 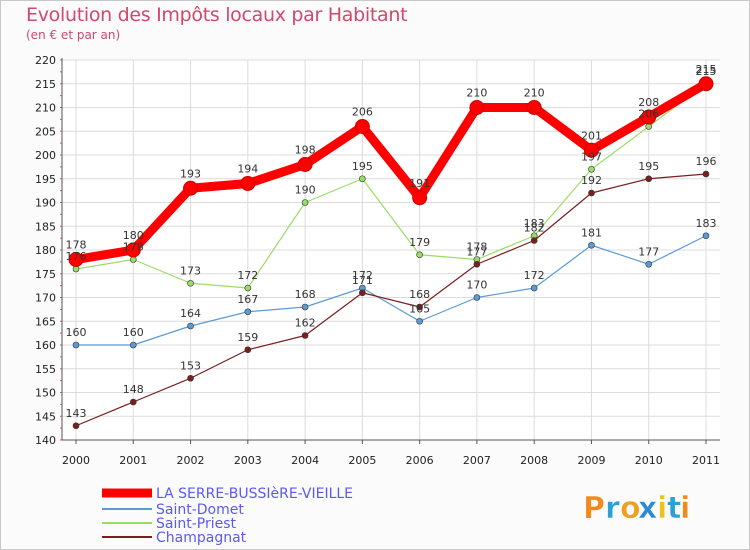 What do you see at coordinates (45, 440) in the screenshot?
I see `y-tick-label: 140` at bounding box center [45, 440].